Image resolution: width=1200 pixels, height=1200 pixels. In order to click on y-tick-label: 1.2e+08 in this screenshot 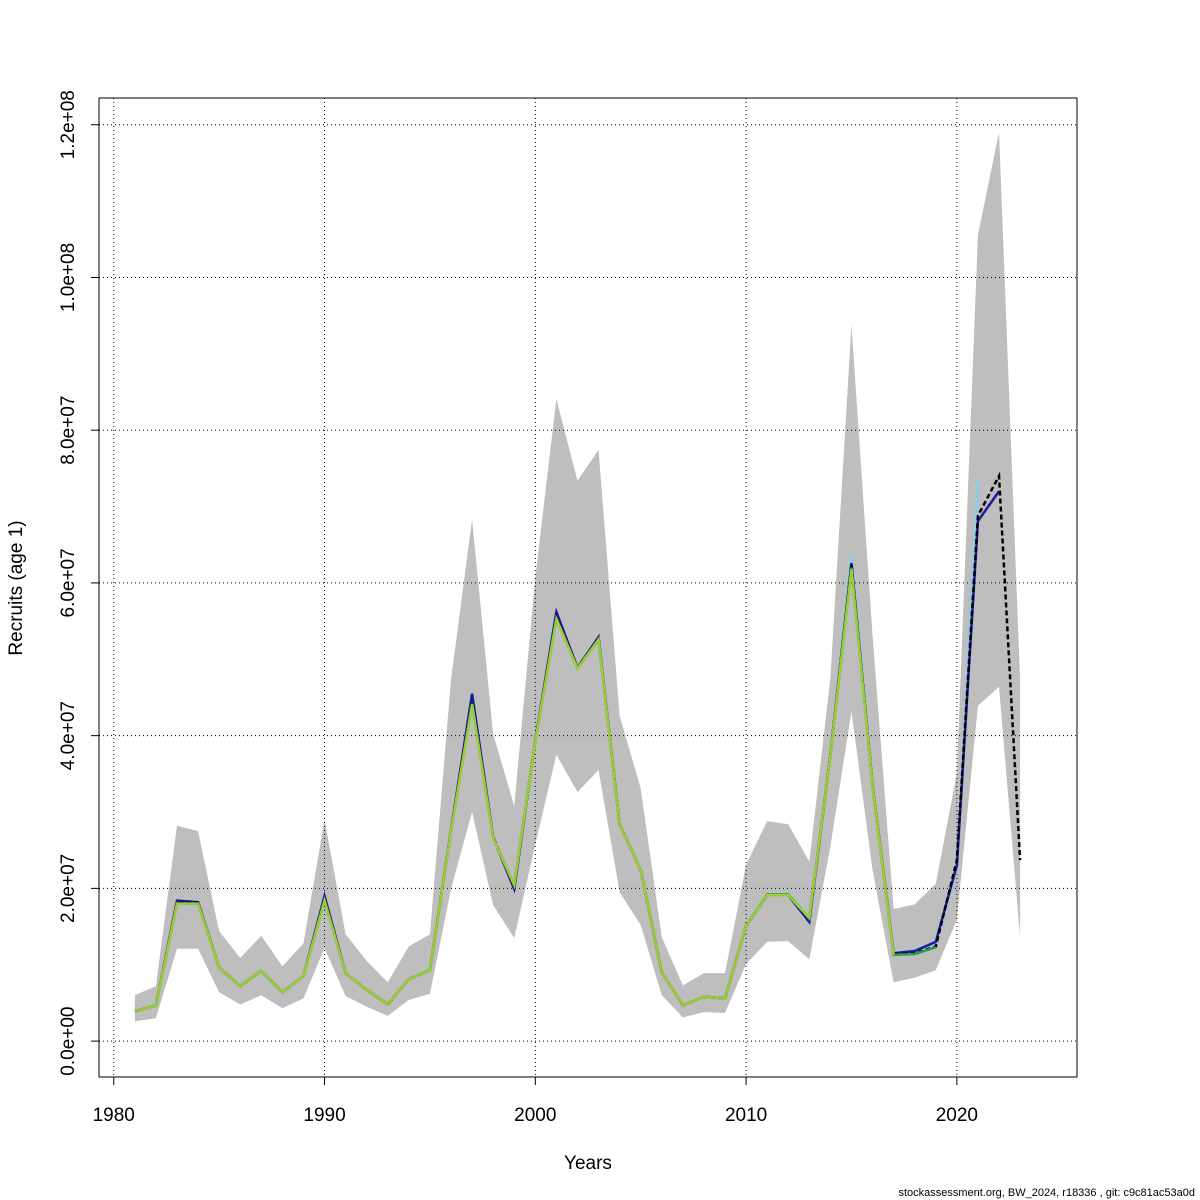, I will do `click(68, 124)`.